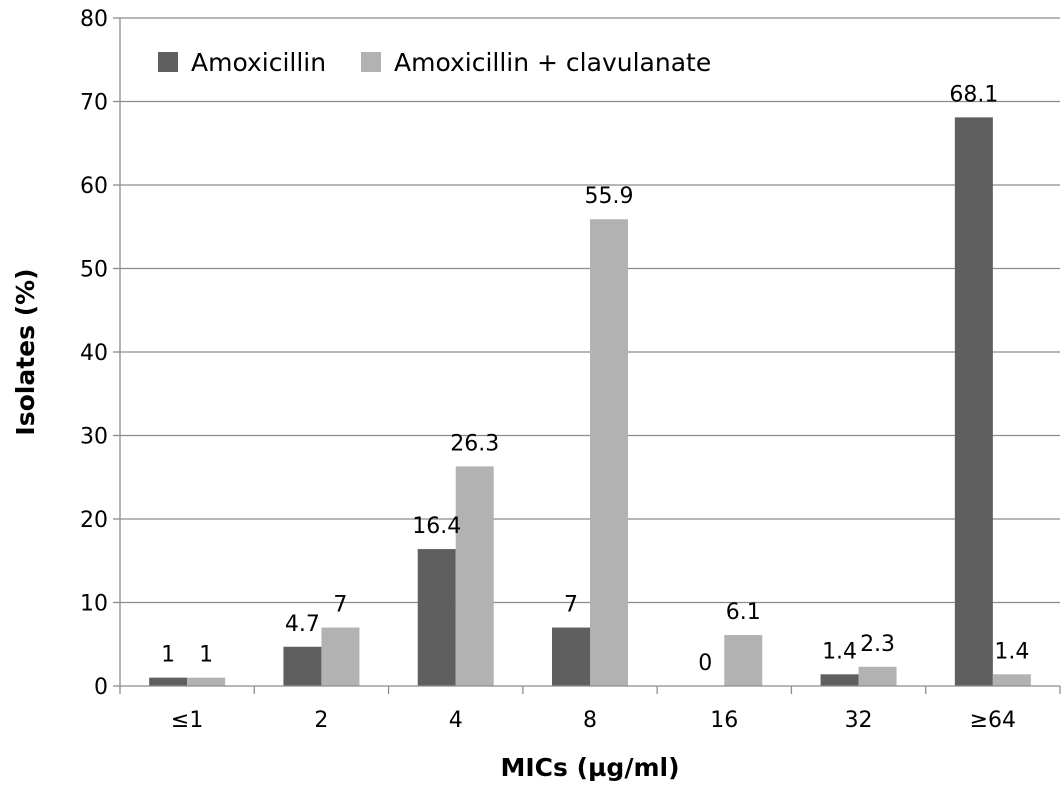  I want to click on data-label: 16.4, so click(436, 526).